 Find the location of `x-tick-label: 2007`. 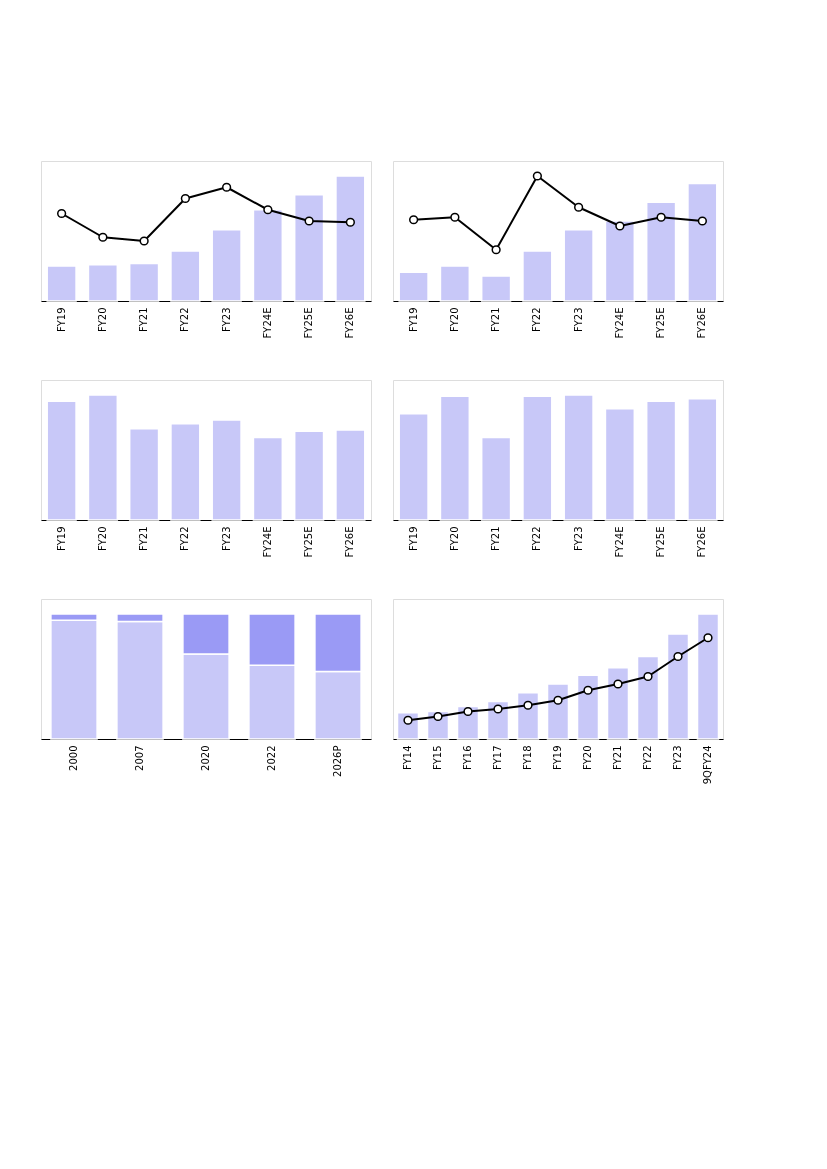

x-tick-label: 2007 is located at coordinates (139, 758).